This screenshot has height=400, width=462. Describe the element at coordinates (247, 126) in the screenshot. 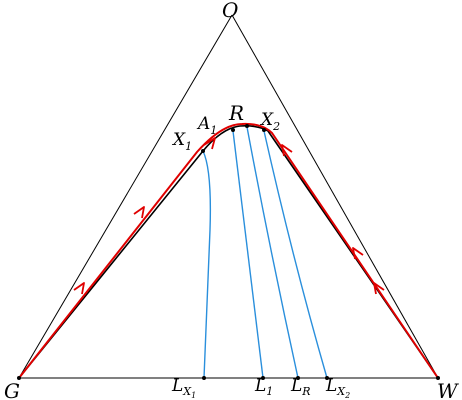

I see `point-r` at that location.